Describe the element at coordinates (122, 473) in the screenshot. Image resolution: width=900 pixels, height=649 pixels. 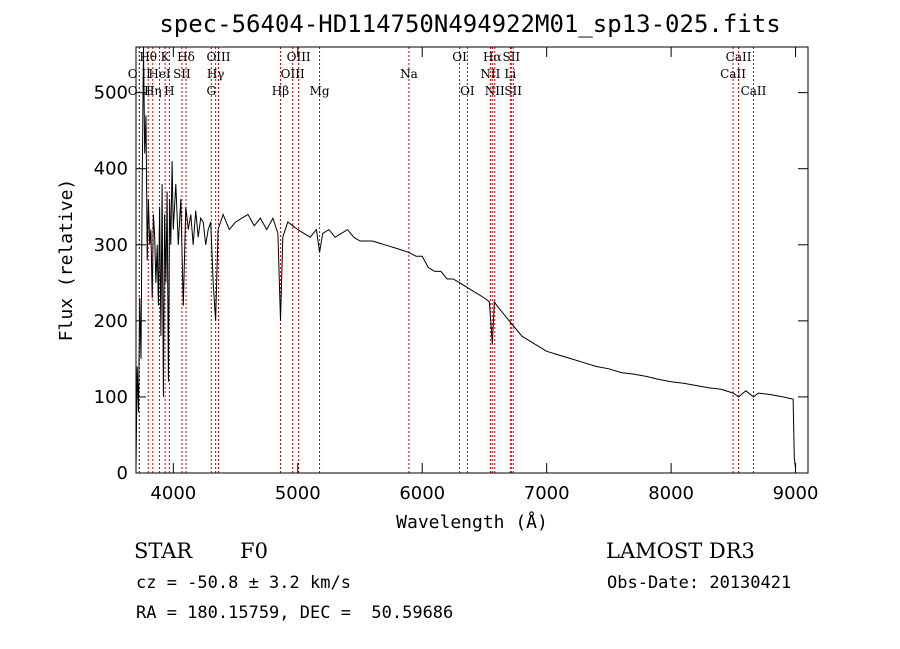
I see `y-tick-label: 0` at that location.